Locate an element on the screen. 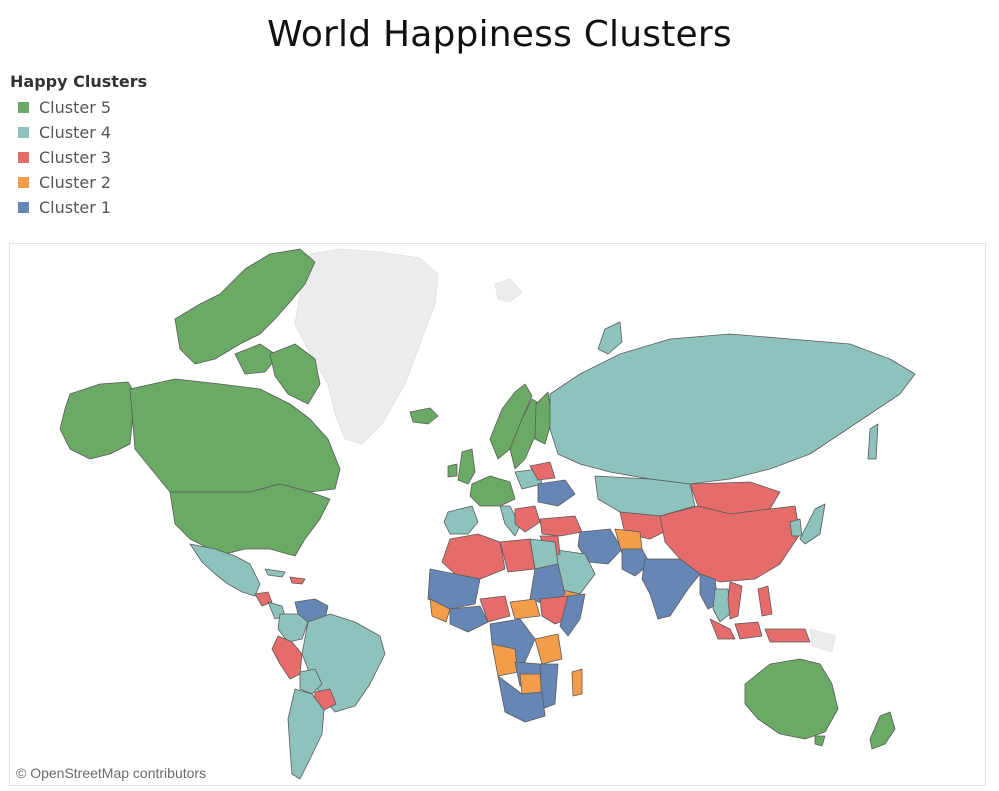 The height and width of the screenshot is (791, 999). legend-item-cluster-2: Cluster 2 is located at coordinates (78, 182).